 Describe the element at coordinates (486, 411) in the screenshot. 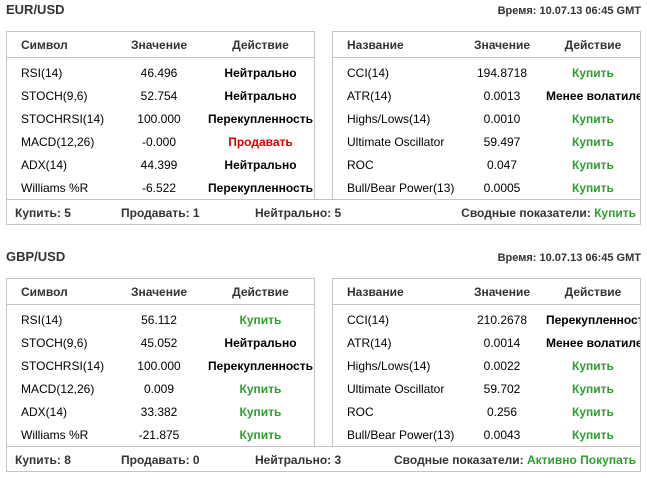

I see `table-row: ROC 0.256 Купить` at that location.